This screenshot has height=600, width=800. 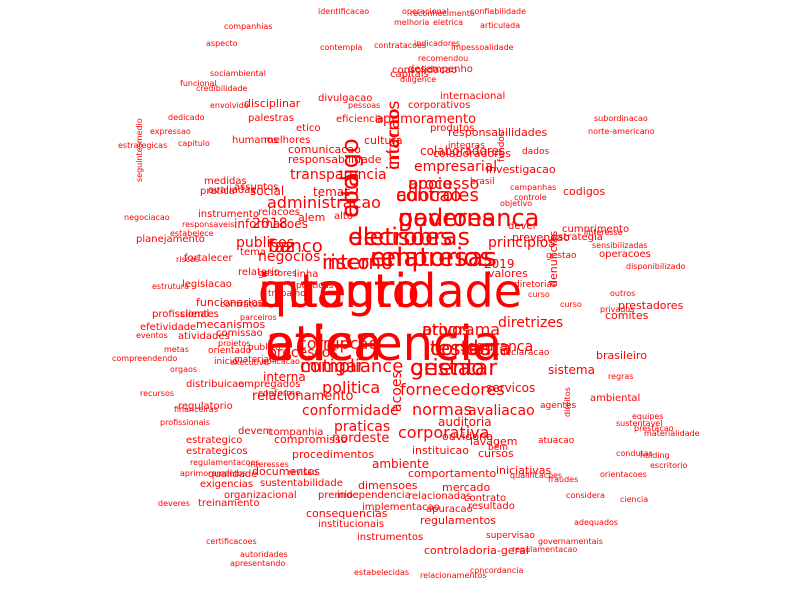 What do you see at coordinates (525, 353) in the screenshot?
I see `cloud-word-declaracao: declaracao` at bounding box center [525, 353].